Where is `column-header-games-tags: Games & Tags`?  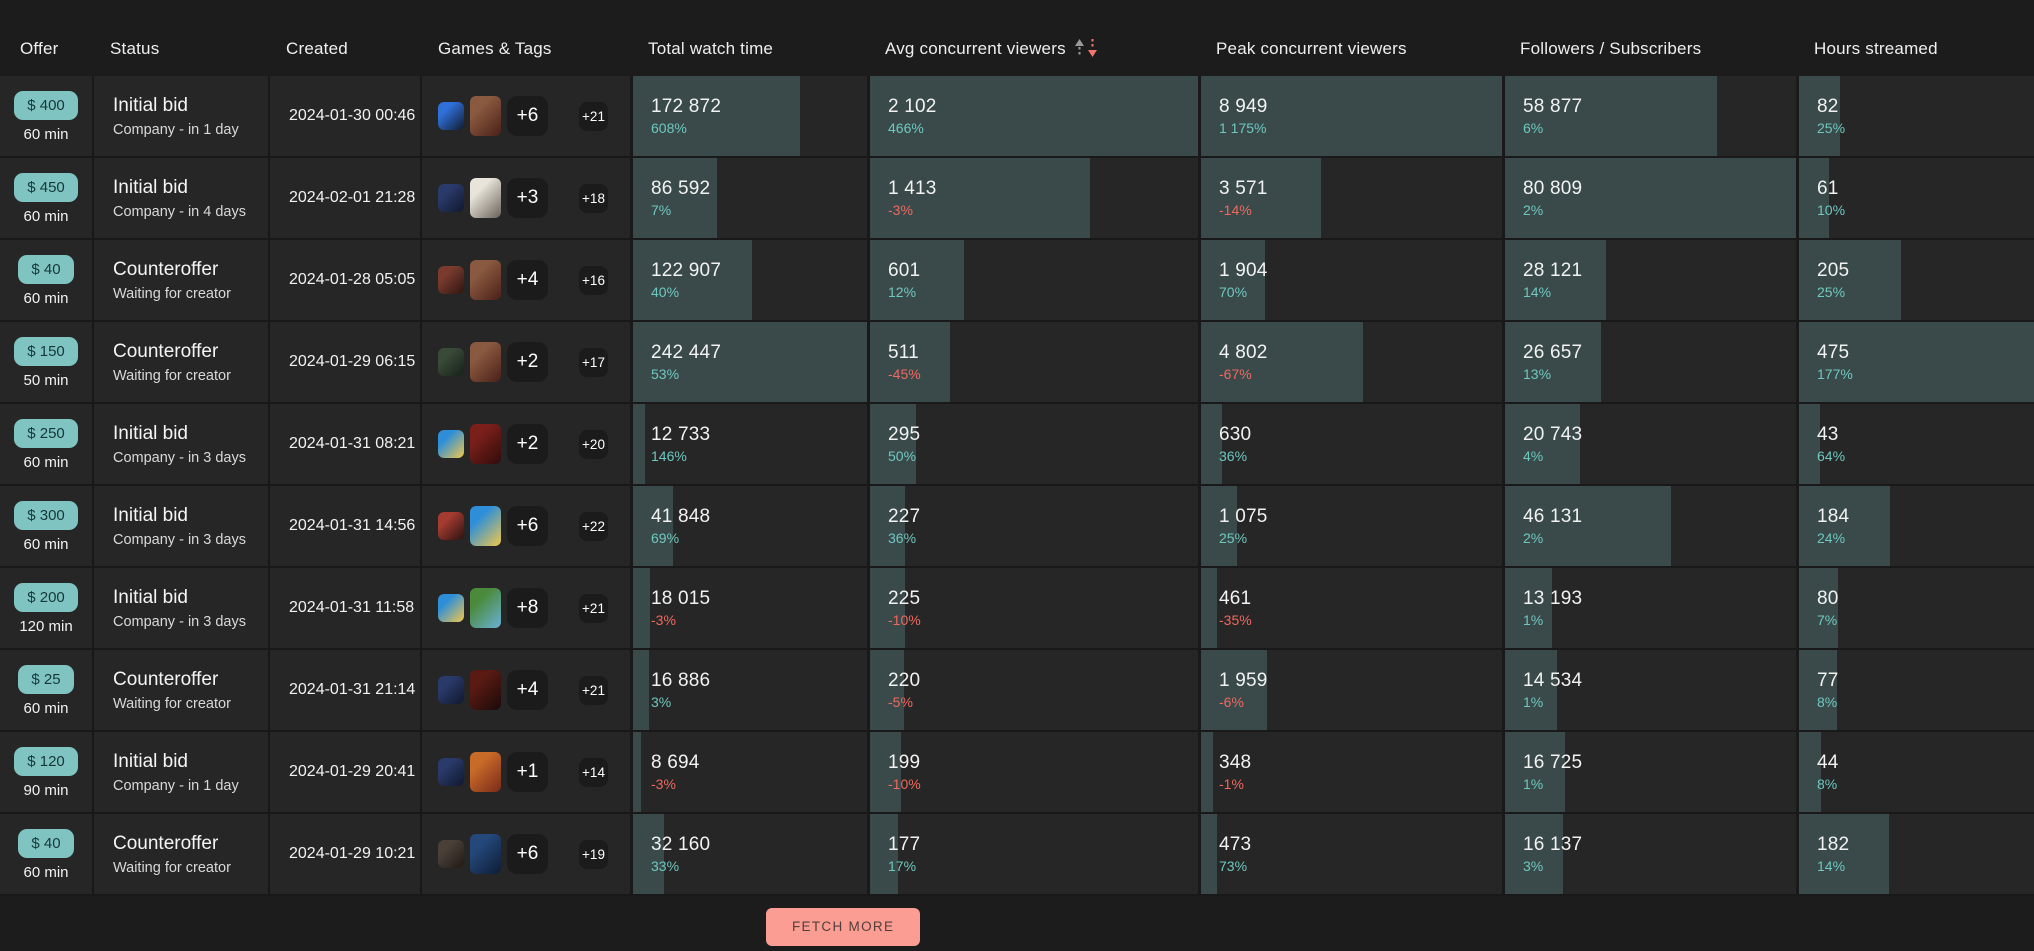 column-header-games-tags: Games & Tags is located at coordinates (495, 48).